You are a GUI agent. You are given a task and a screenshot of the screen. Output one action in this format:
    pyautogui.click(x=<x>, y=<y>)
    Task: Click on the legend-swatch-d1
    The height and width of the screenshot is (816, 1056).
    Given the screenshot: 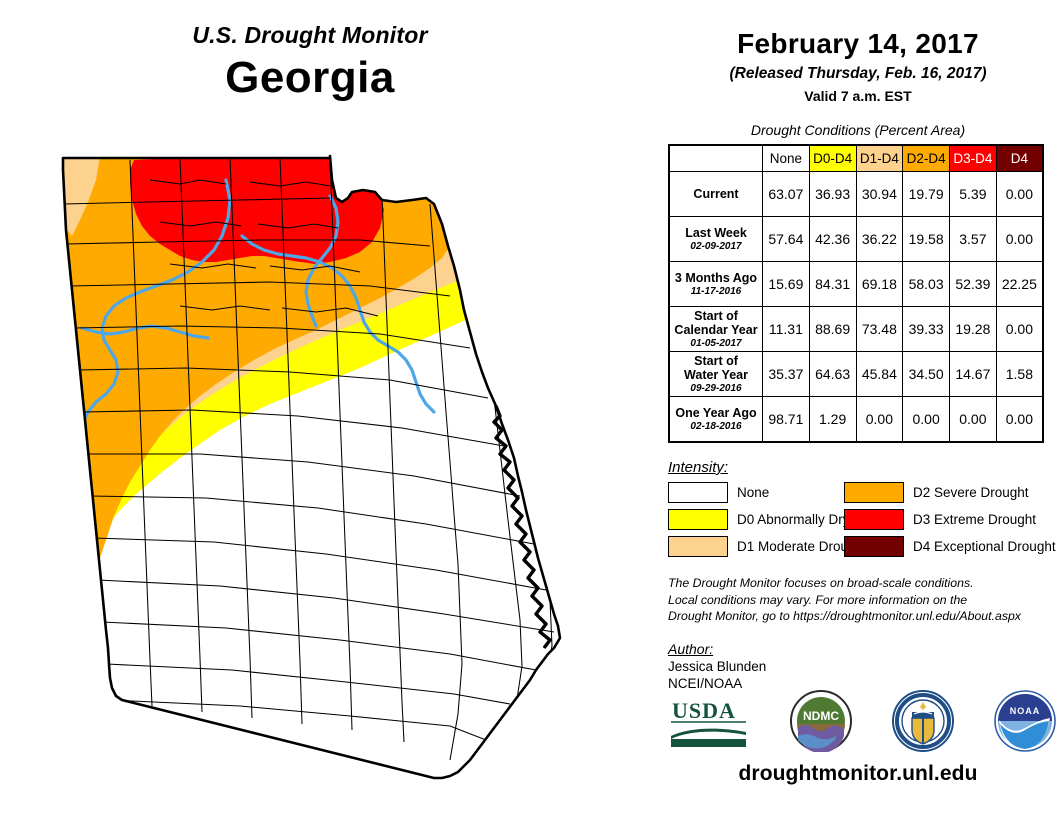 What is the action you would take?
    pyautogui.click(x=698, y=546)
    